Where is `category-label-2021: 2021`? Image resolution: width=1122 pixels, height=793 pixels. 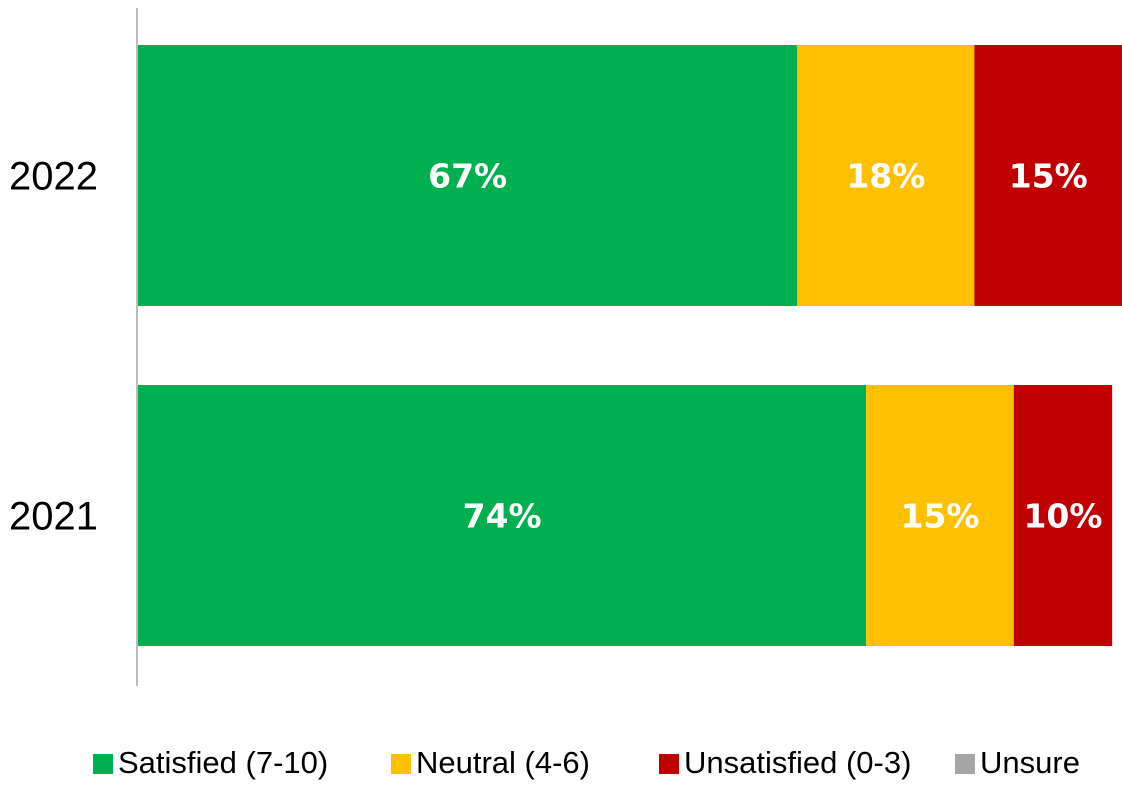
category-label-2021: 2021 is located at coordinates (53, 517).